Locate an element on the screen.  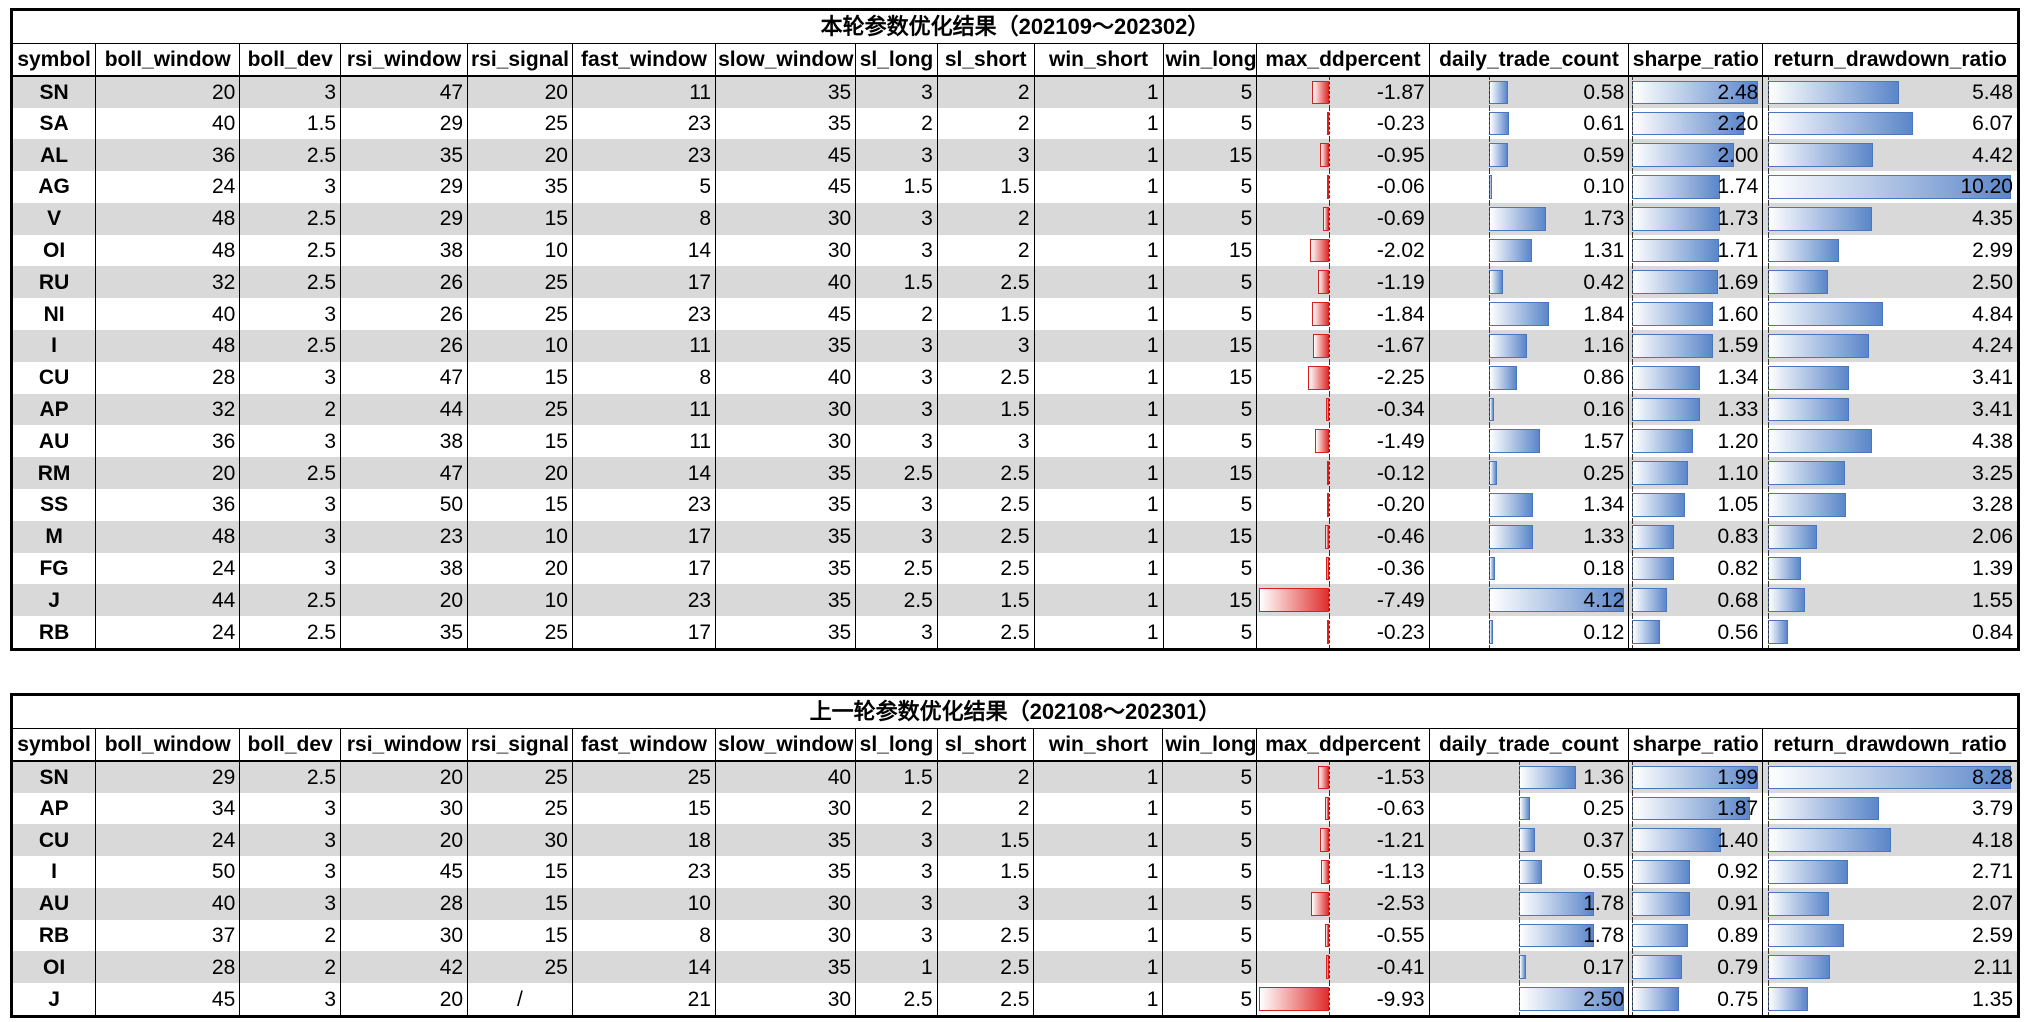
table-cell: 1.39 is located at coordinates (1890, 568).